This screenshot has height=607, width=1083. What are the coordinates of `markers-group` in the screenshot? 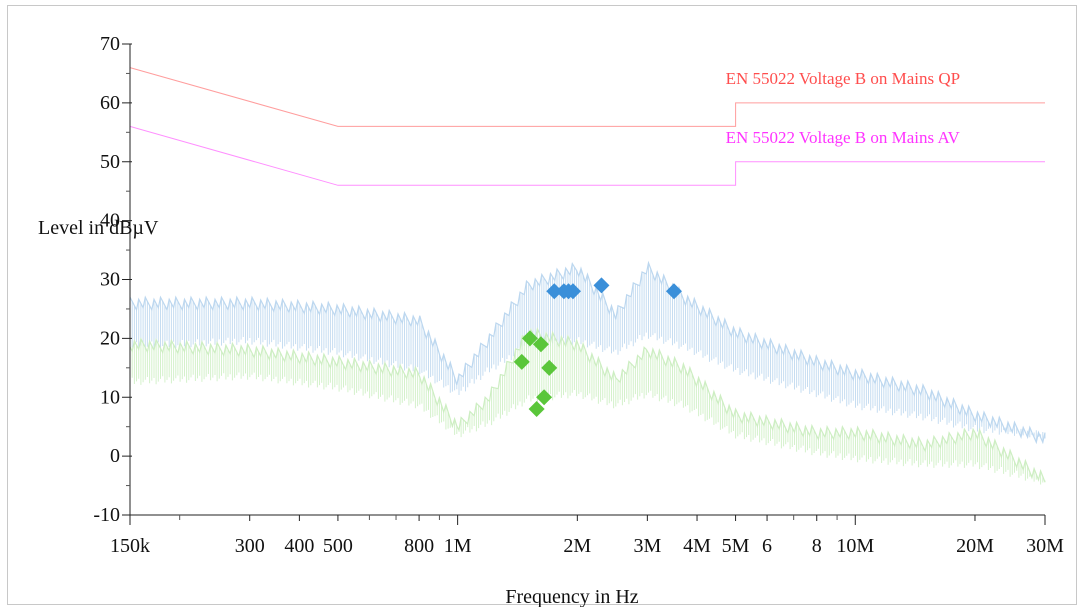 It's located at (597, 347).